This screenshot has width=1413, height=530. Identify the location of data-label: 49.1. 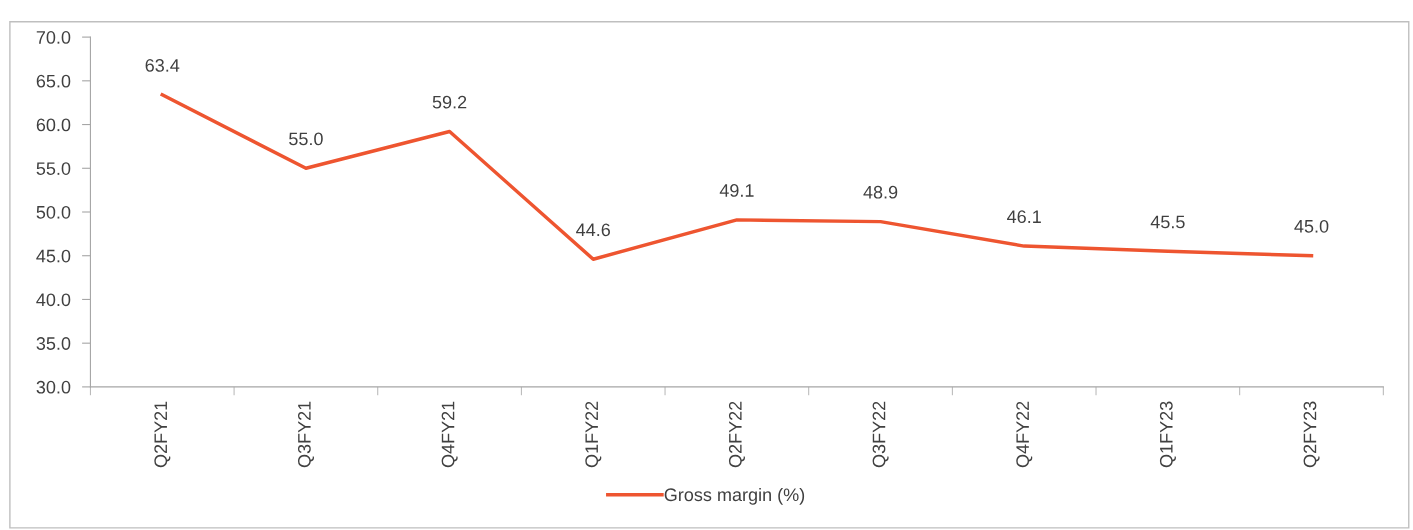
(736, 190).